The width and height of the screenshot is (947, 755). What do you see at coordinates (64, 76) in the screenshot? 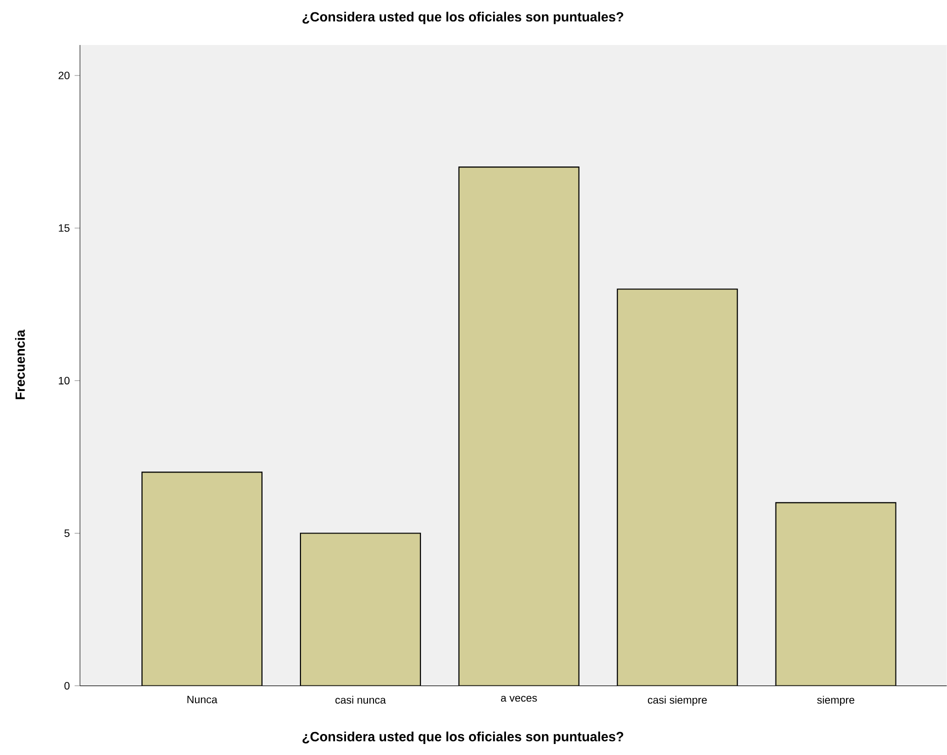
I see `y-tick-label: 20` at bounding box center [64, 76].